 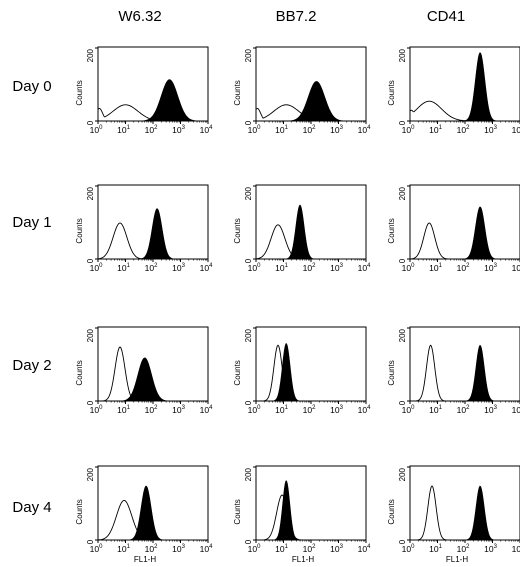 What do you see at coordinates (144, 370) in the screenshot?
I see `panel-day-2-w6-32: 10⁰ 10¹ 10² 10³ 10⁴ 200 0 Counts` at bounding box center [144, 370].